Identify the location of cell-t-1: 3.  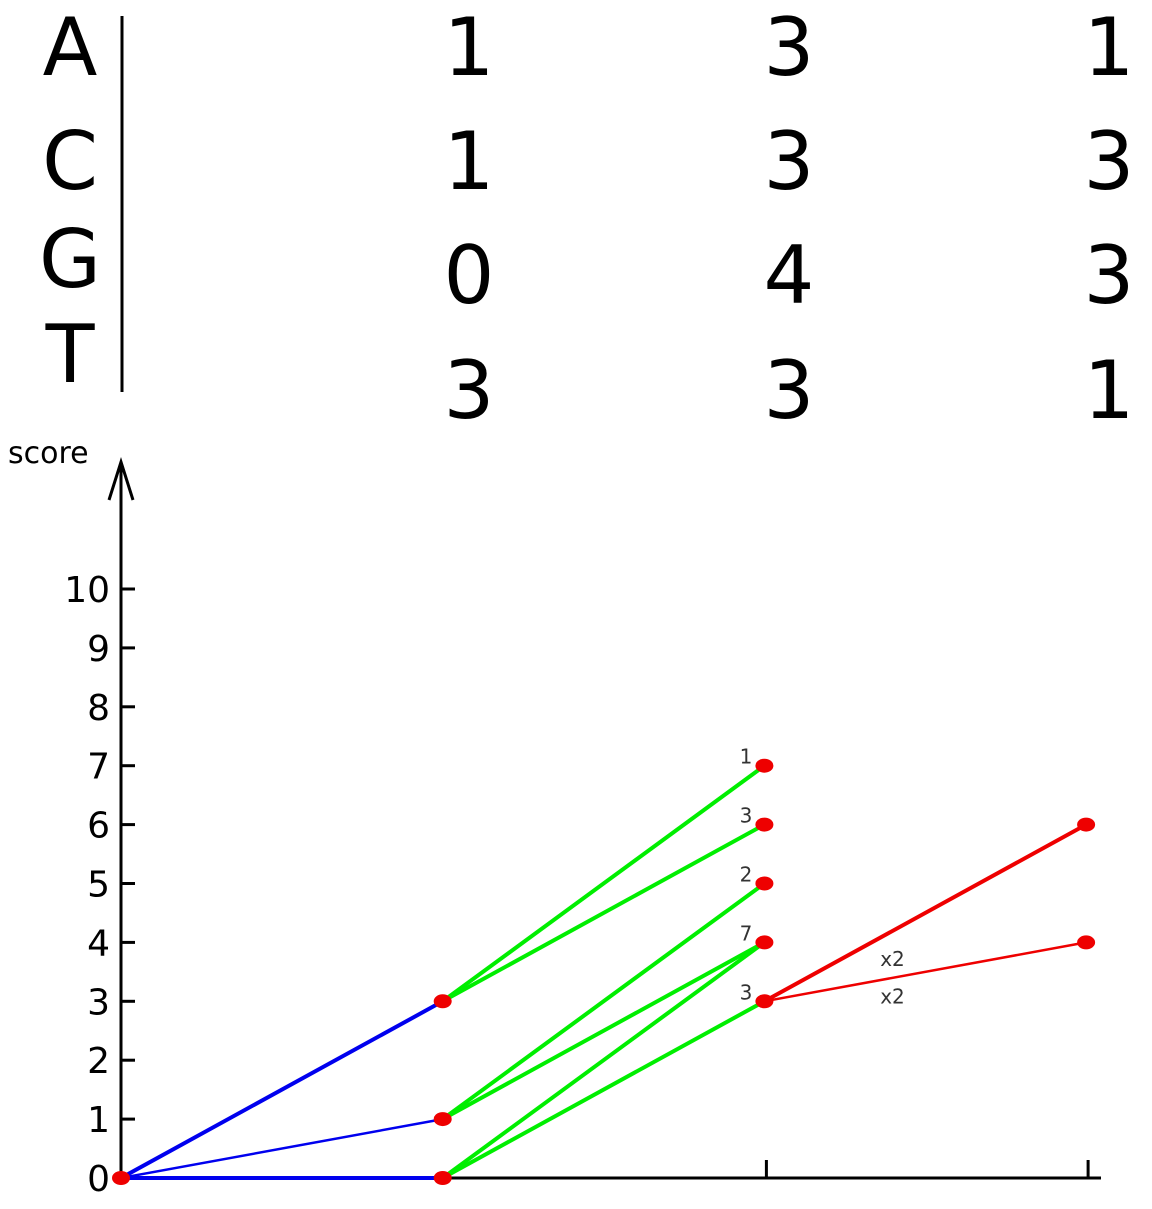
(469, 390).